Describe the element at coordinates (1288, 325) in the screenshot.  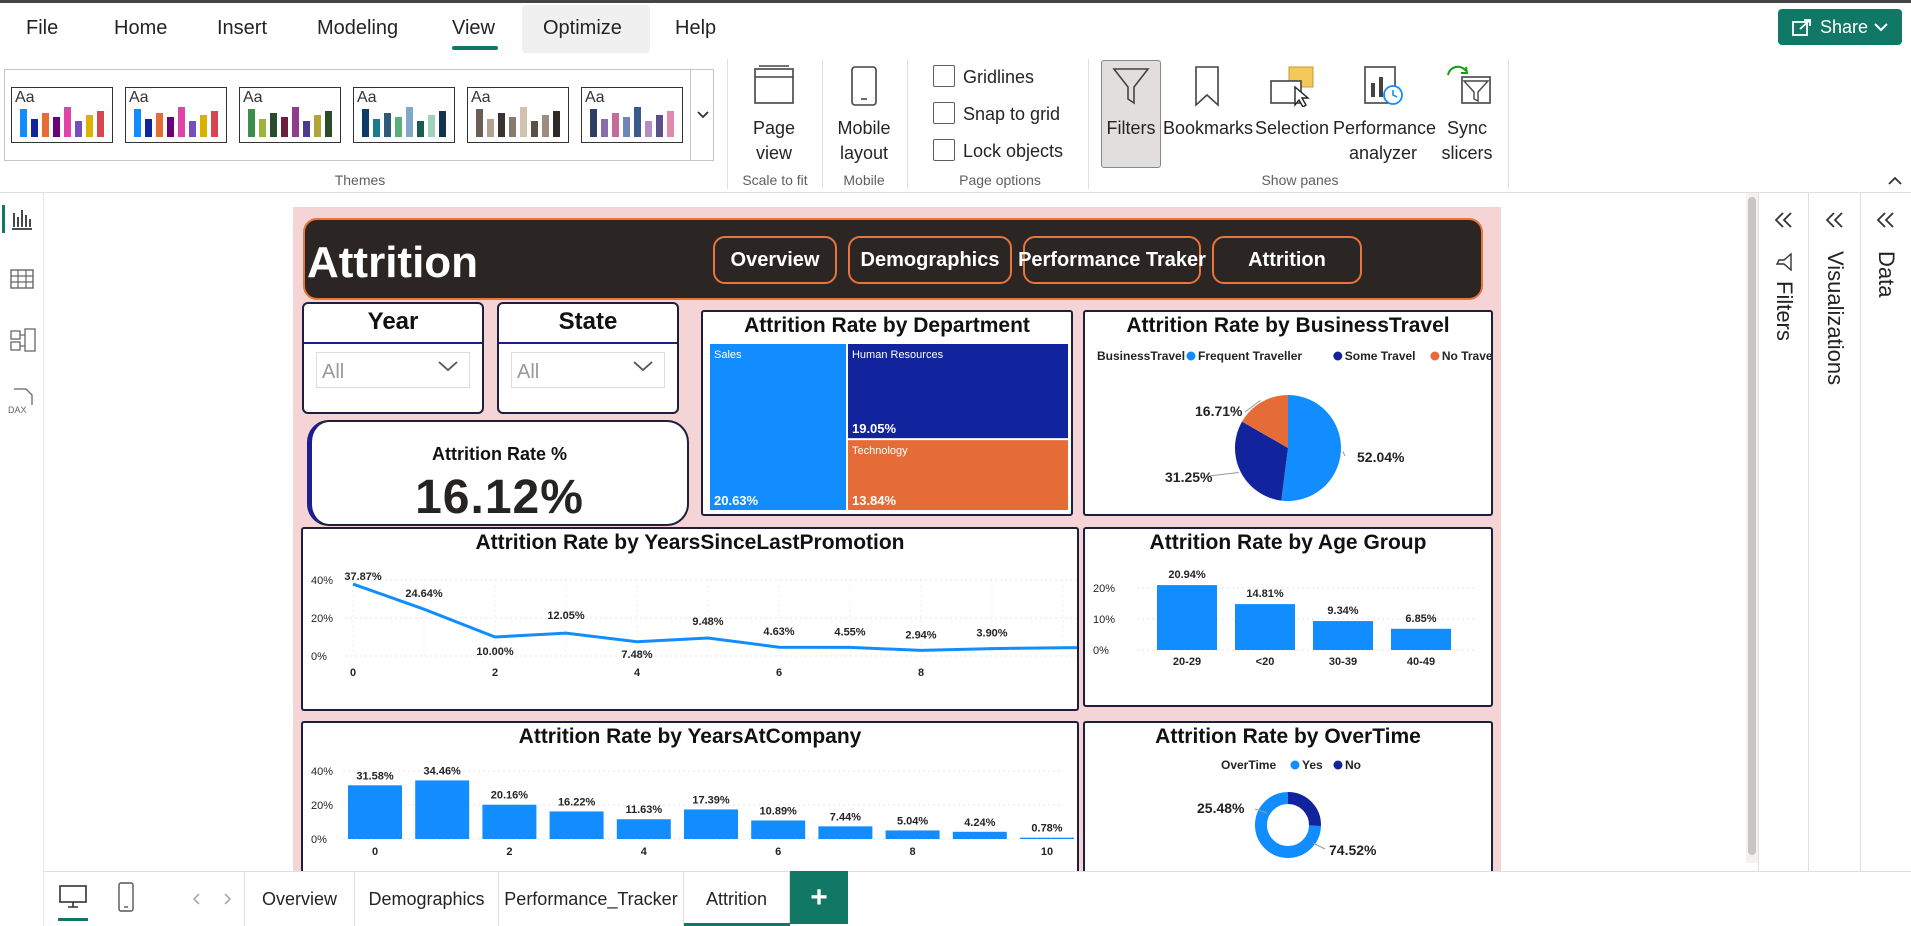
I see `business-travel-title: Attrition Rate by BusinessTravel` at that location.